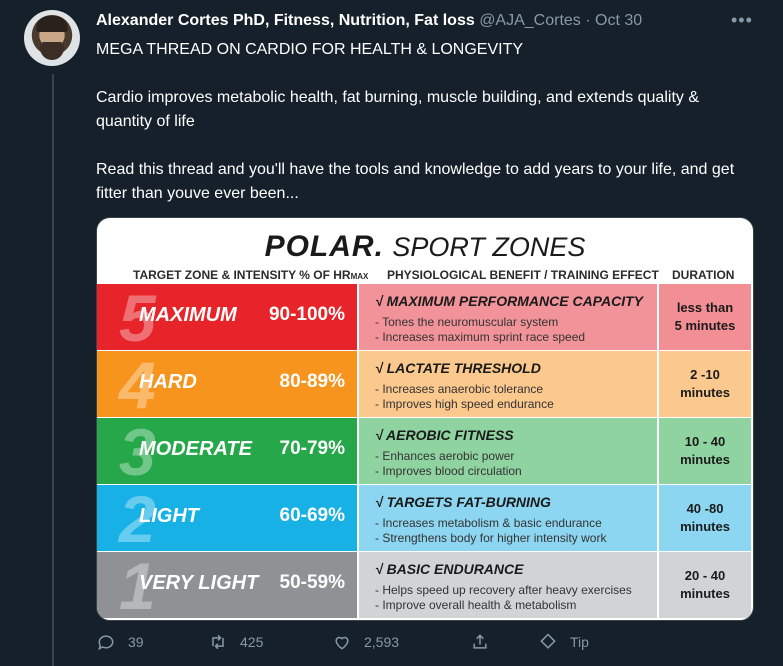 The width and height of the screenshot is (783, 666). What do you see at coordinates (619, 20) in the screenshot?
I see `tweet-date: Oct 30` at bounding box center [619, 20].